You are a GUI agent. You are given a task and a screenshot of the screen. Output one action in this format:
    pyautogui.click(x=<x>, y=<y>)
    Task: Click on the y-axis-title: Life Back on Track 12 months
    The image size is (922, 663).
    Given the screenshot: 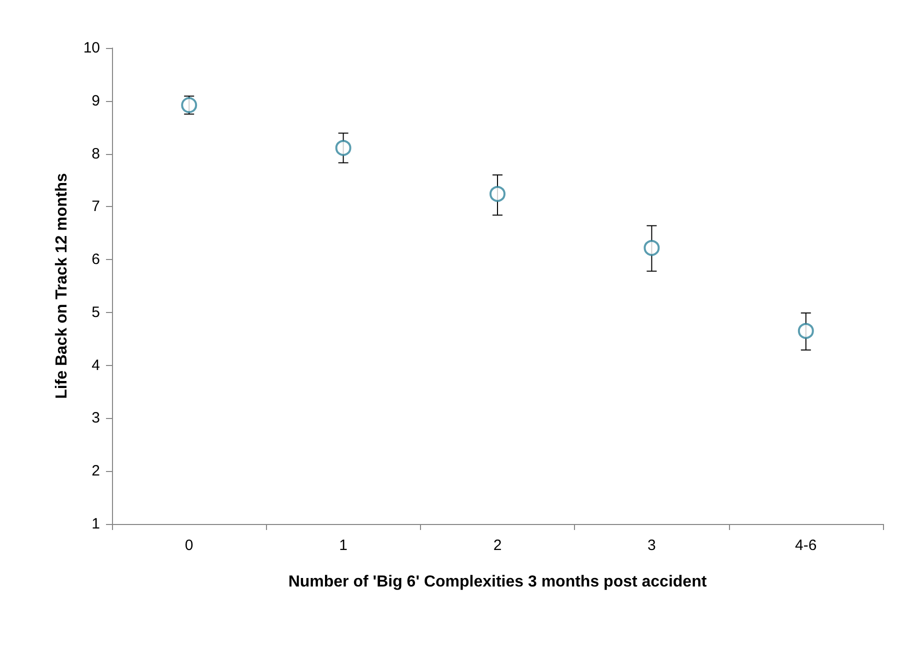 What is the action you would take?
    pyautogui.click(x=62, y=285)
    